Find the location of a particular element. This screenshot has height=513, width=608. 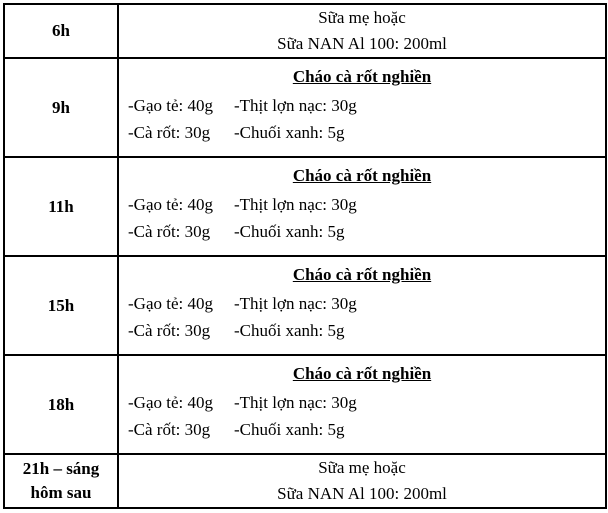

milk-cell-21h: Sữa mẹ hoặc Sữa NAN Al 100: 200ml is located at coordinates (362, 481).